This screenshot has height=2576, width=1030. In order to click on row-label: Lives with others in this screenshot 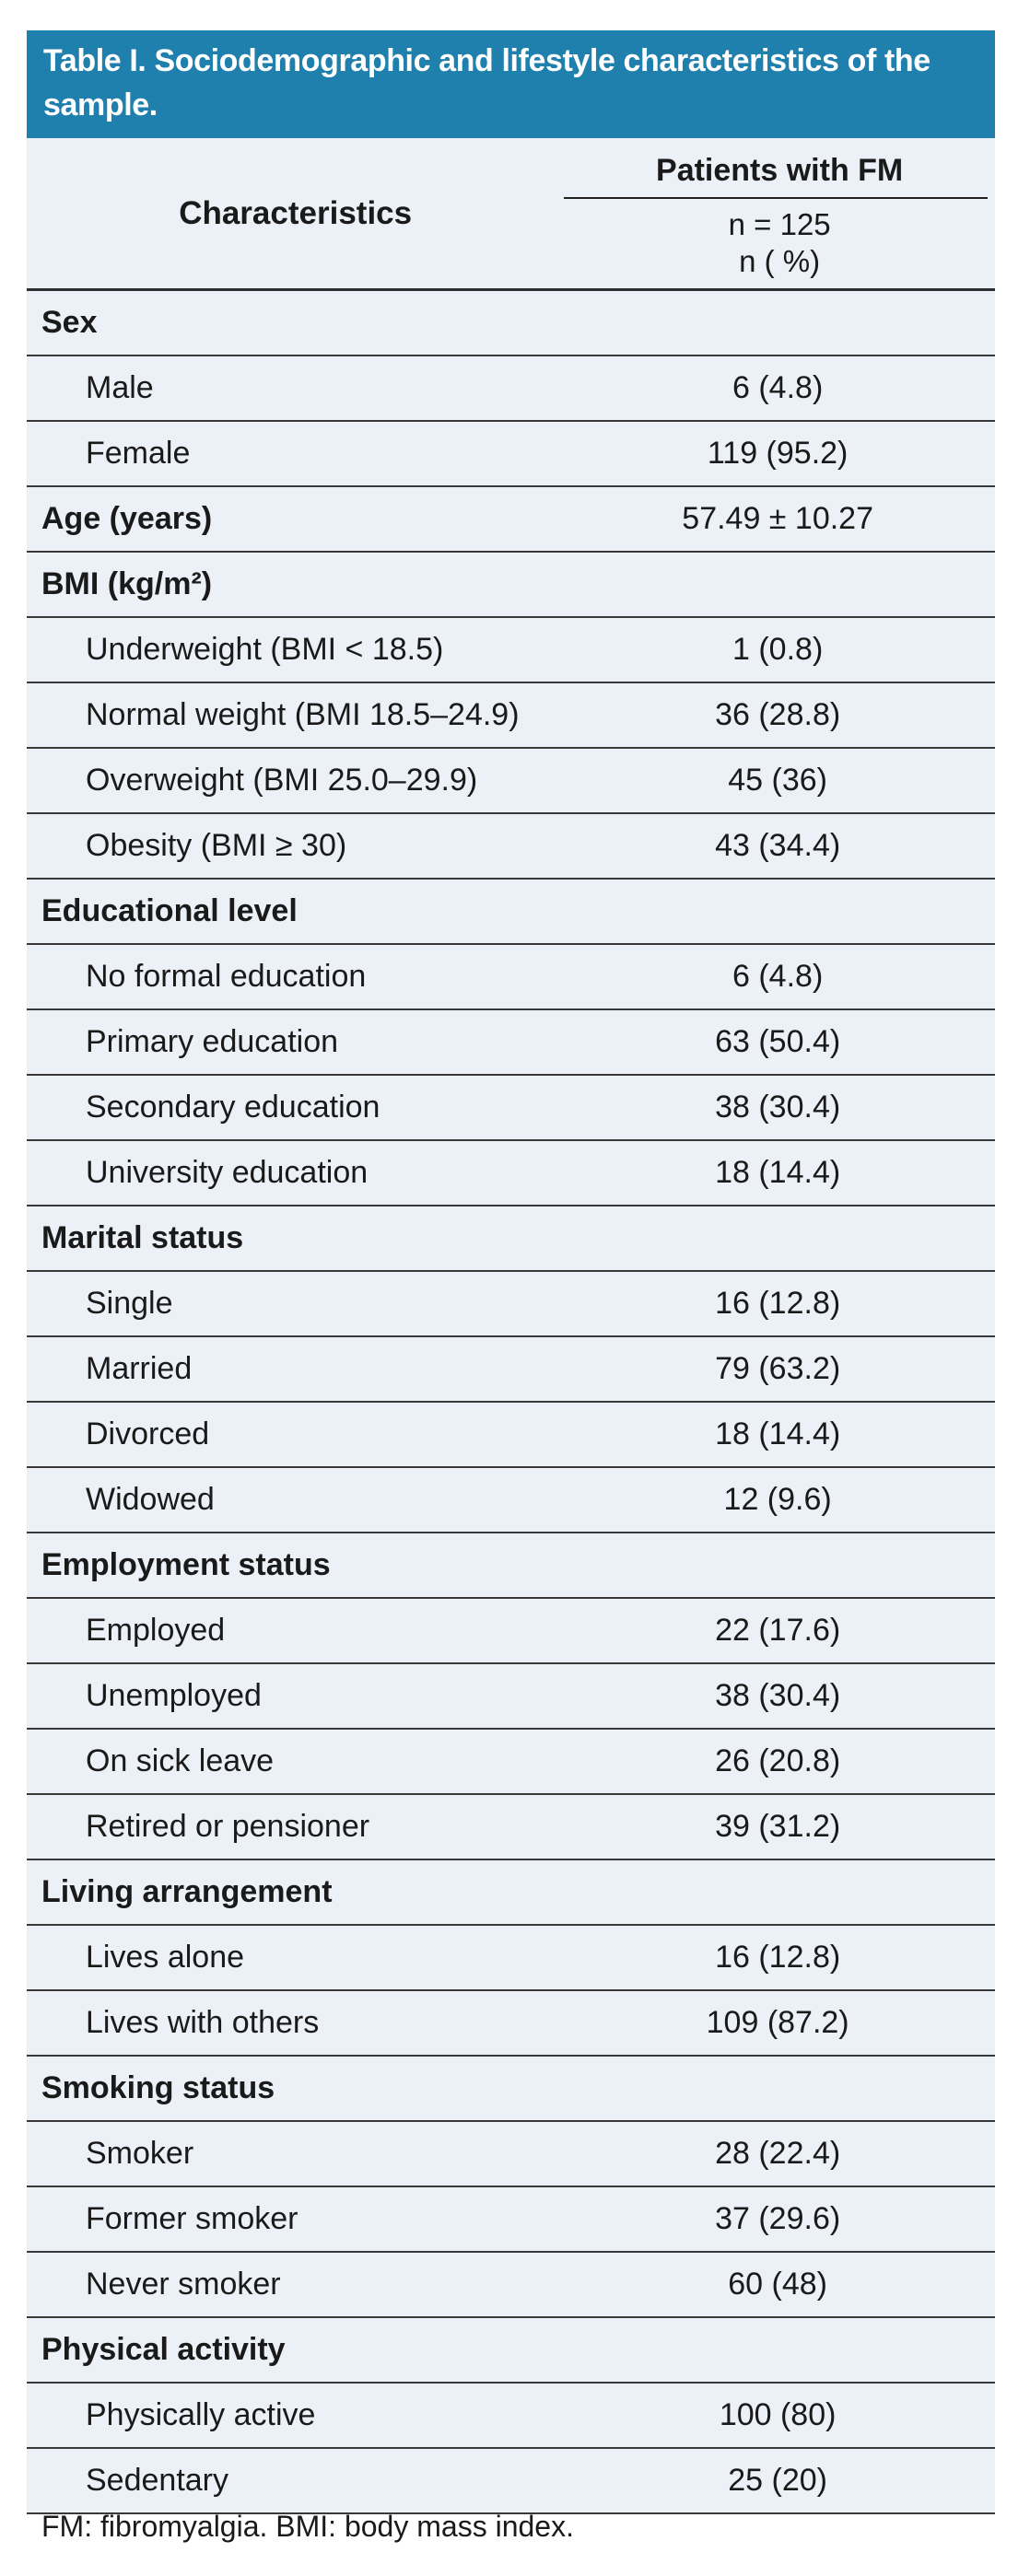, I will do `click(203, 2023)`.